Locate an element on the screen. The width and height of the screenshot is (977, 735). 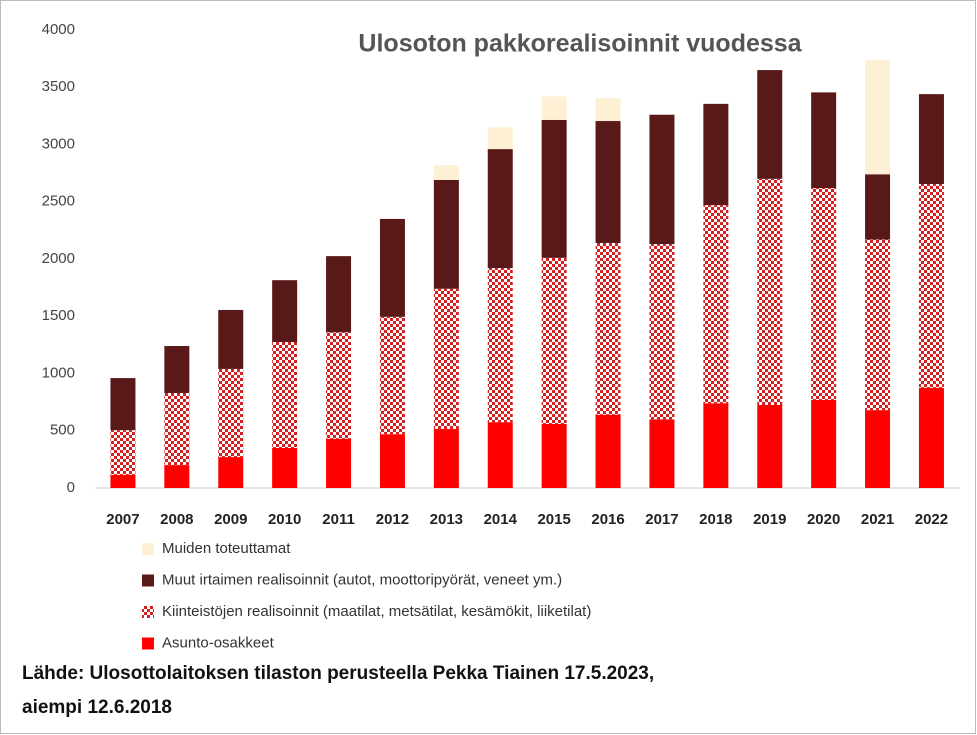
x-tick-label: 2020 is located at coordinates (823, 519).